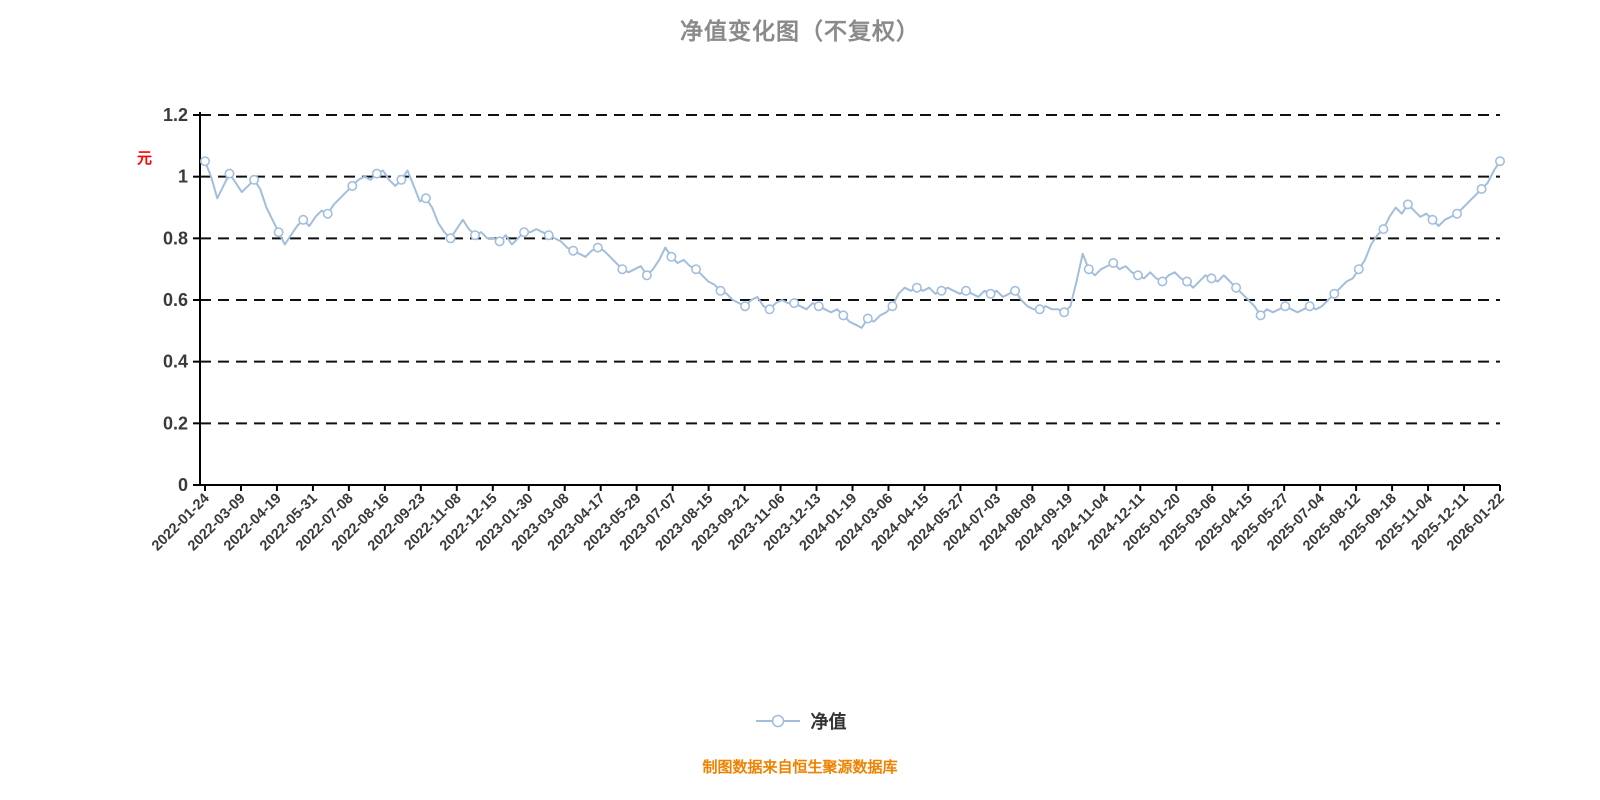 Image resolution: width=1600 pixels, height=800 pixels. What do you see at coordinates (828, 722) in the screenshot?
I see `legend-label: 净值` at bounding box center [828, 722].